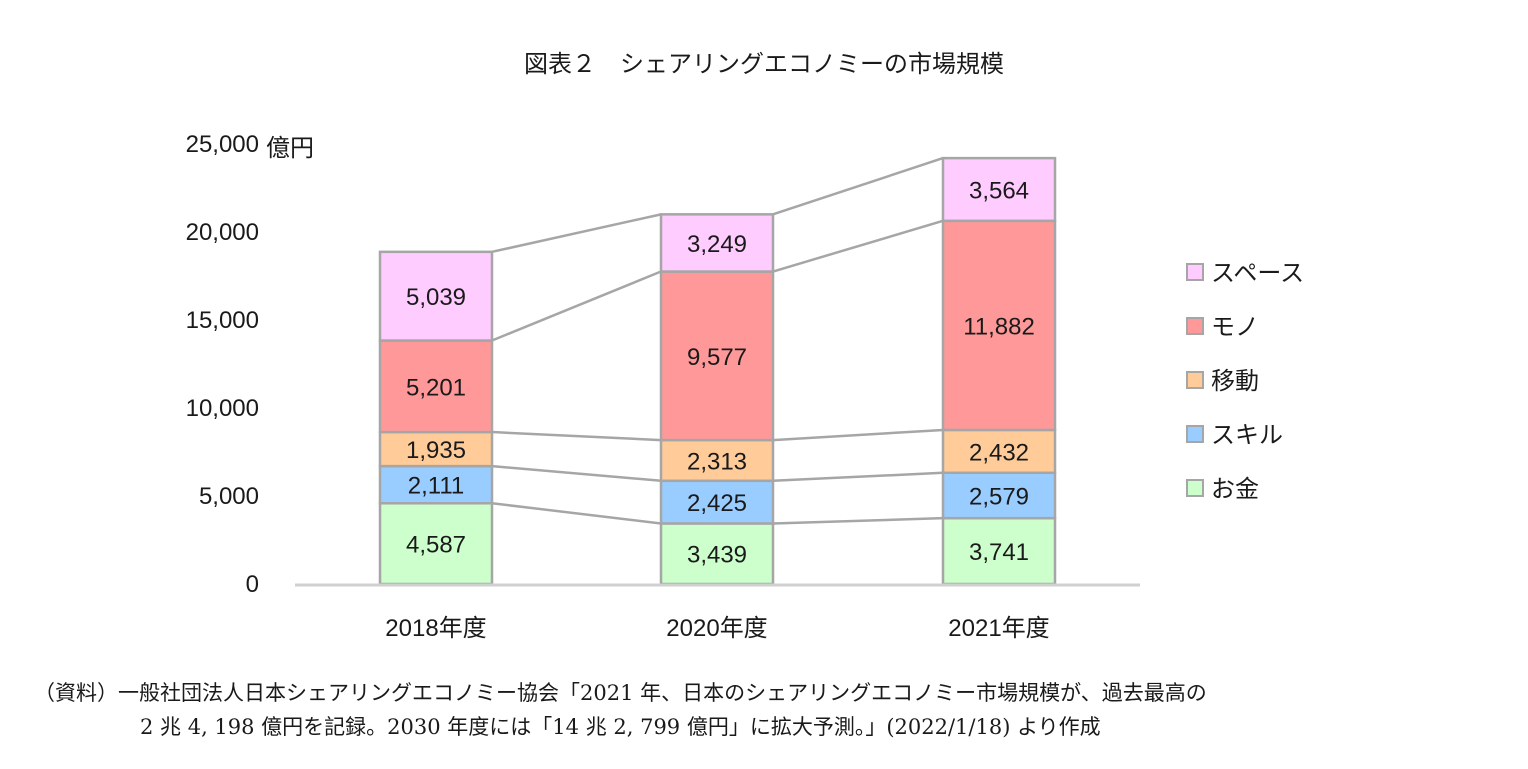  What do you see at coordinates (1257, 273) in the screenshot?
I see `legend-label: スペース` at bounding box center [1257, 273].